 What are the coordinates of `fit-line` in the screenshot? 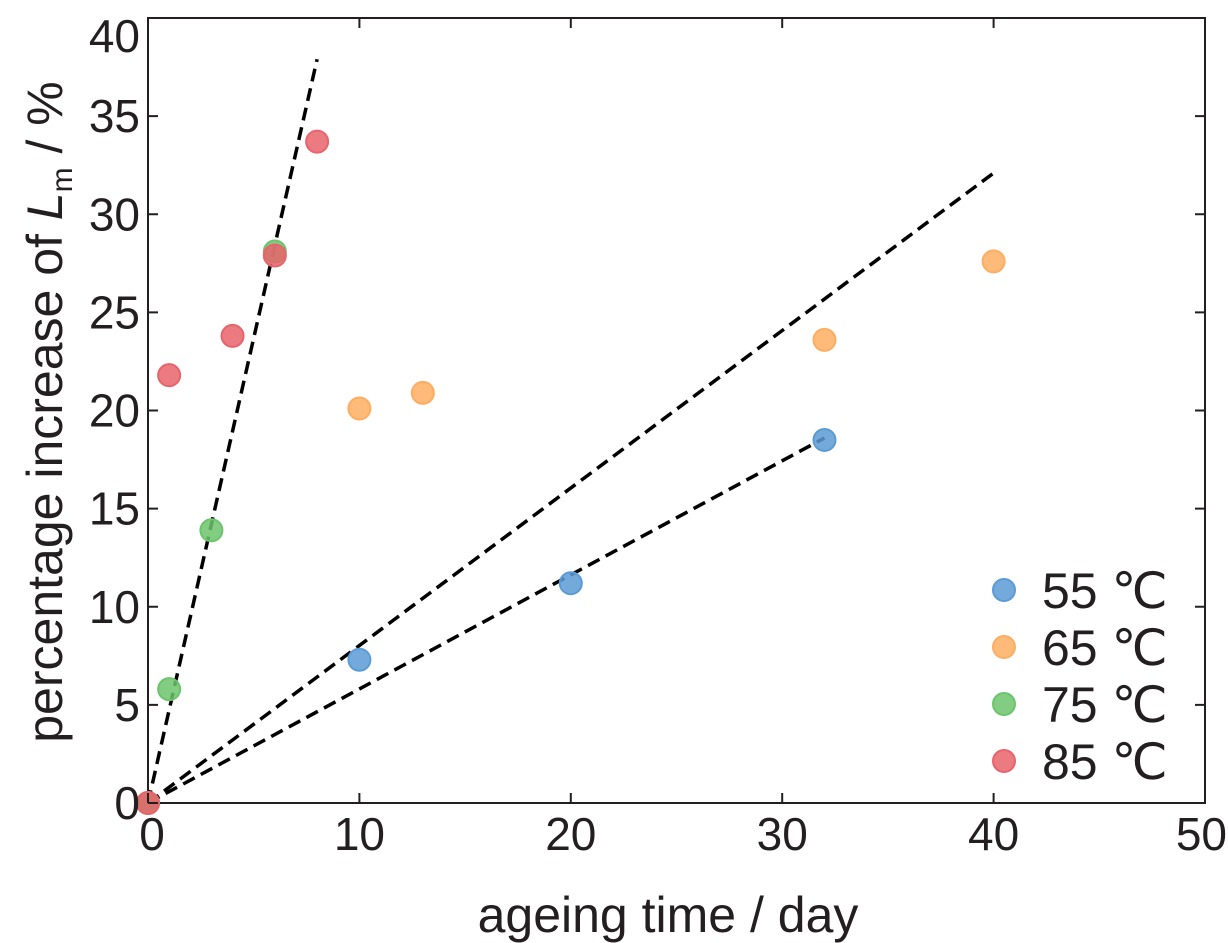 It's located at (232, 431).